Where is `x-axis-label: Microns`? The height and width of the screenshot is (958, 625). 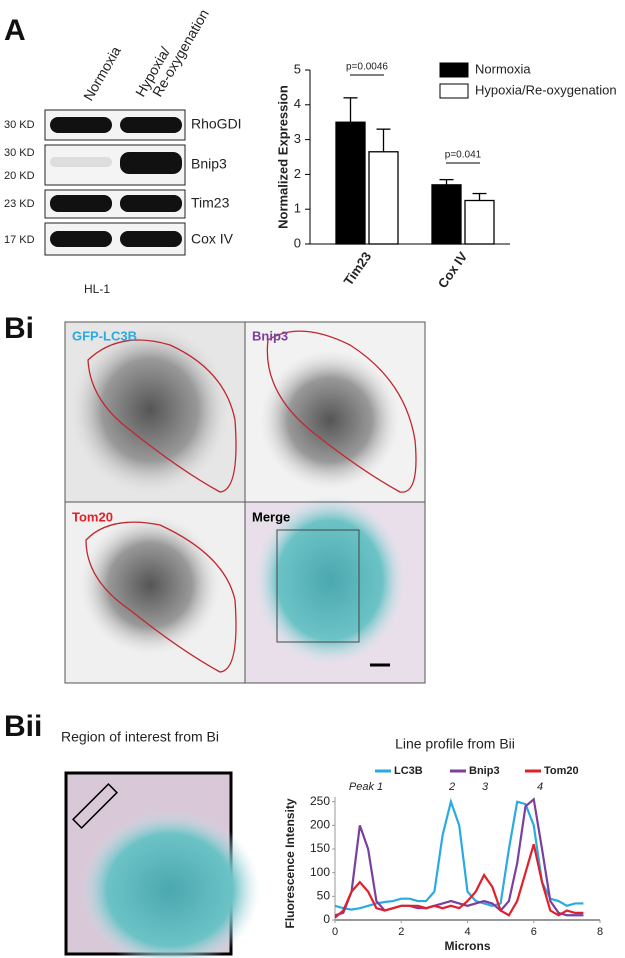
x-axis-label: Microns is located at coordinates (467, 946).